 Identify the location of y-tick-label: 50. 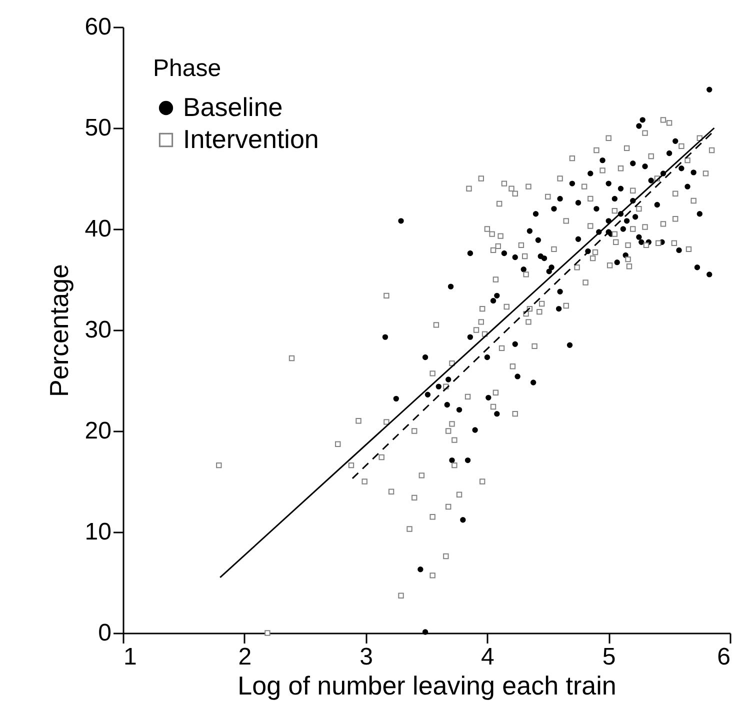
(98, 128).